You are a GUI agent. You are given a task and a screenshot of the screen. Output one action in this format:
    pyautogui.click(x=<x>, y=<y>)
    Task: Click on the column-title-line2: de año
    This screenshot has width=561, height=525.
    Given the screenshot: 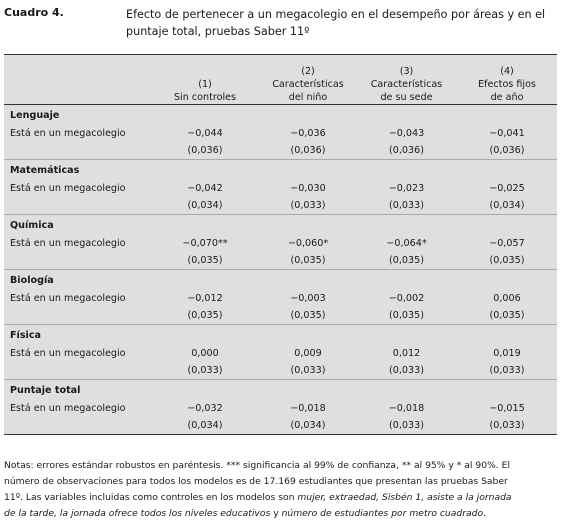 What is the action you would take?
    pyautogui.click(x=507, y=97)
    